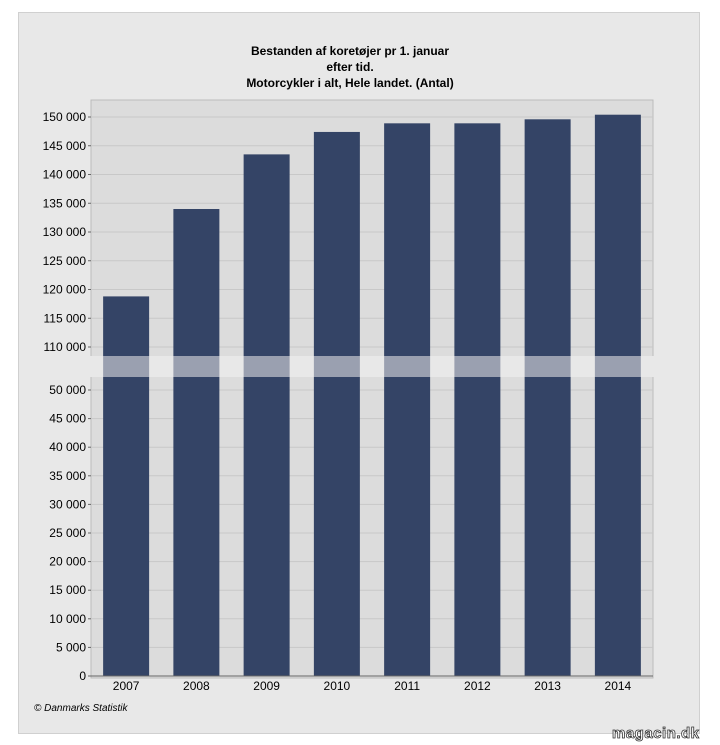 This screenshot has height=745, width=720. I want to click on bar-2011, so click(407, 399).